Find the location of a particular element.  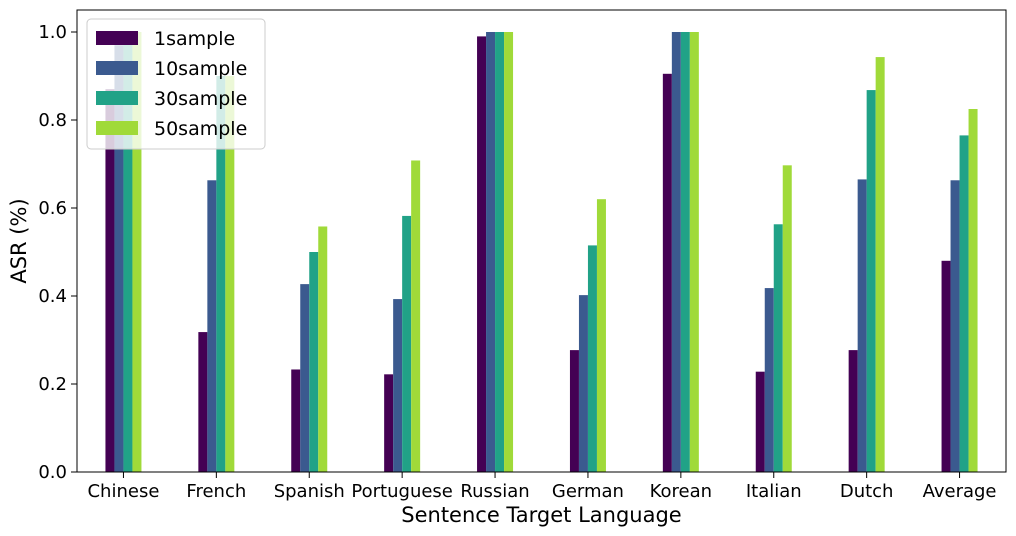

legend-label-30sample: 30sample is located at coordinates (200, 99).